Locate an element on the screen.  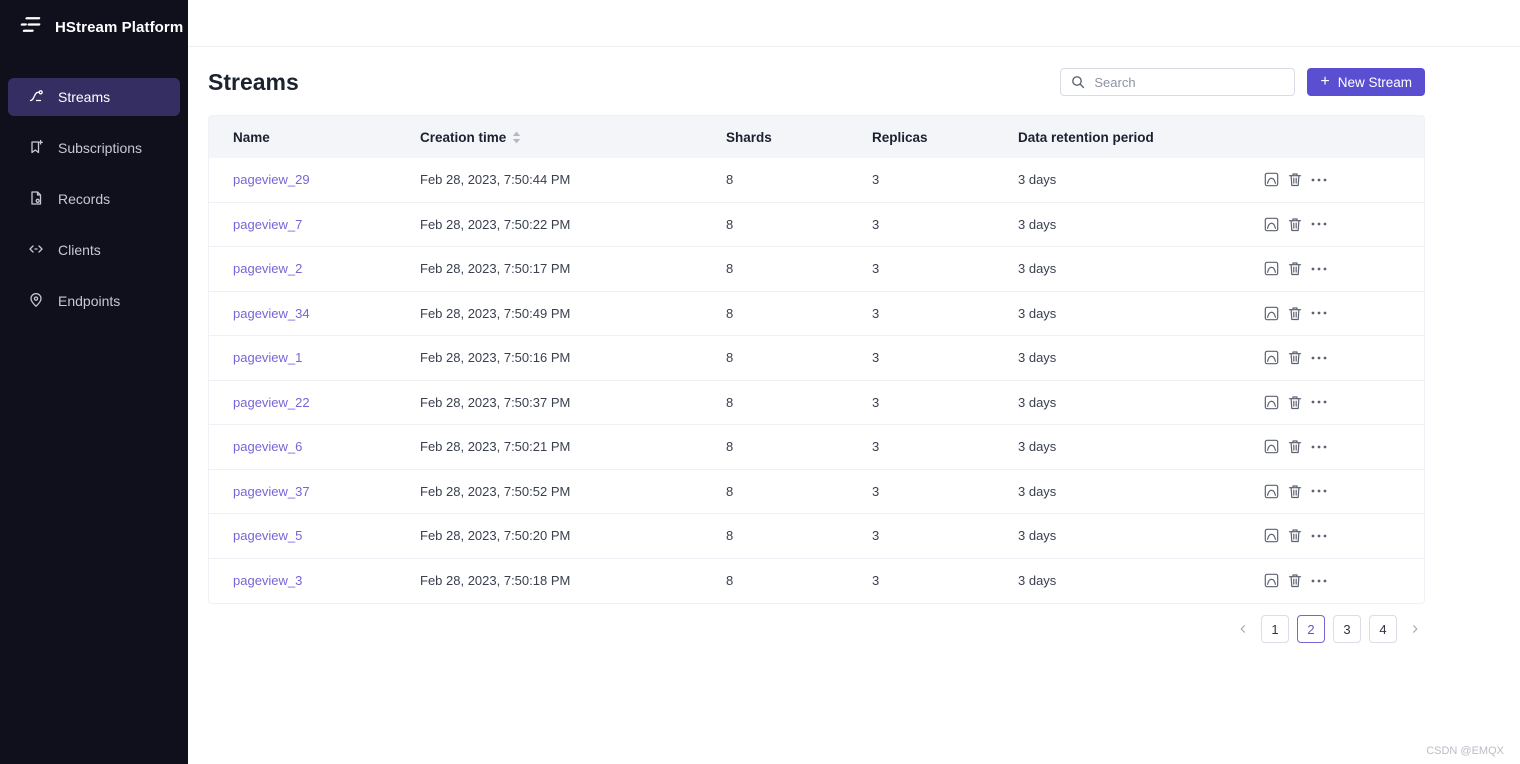
search-input is located at coordinates (1188, 82).